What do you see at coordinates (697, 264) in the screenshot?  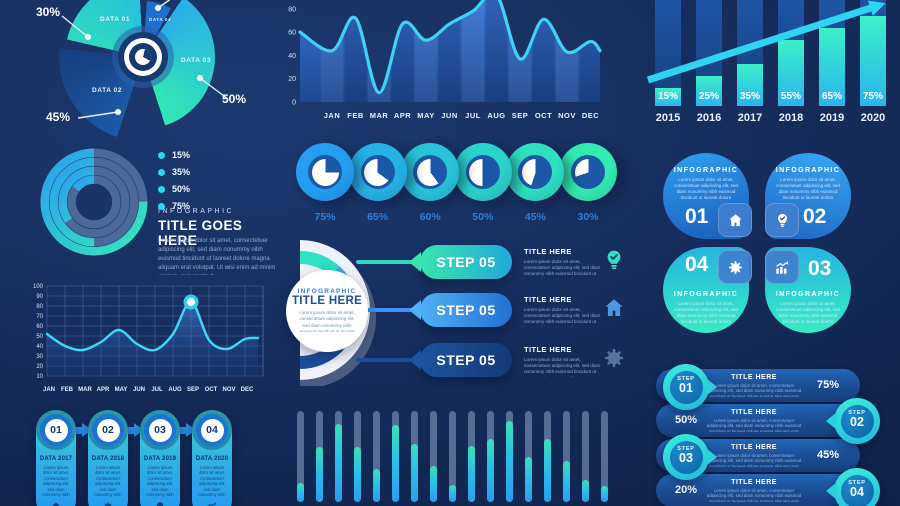 I see `clover-number: 04` at bounding box center [697, 264].